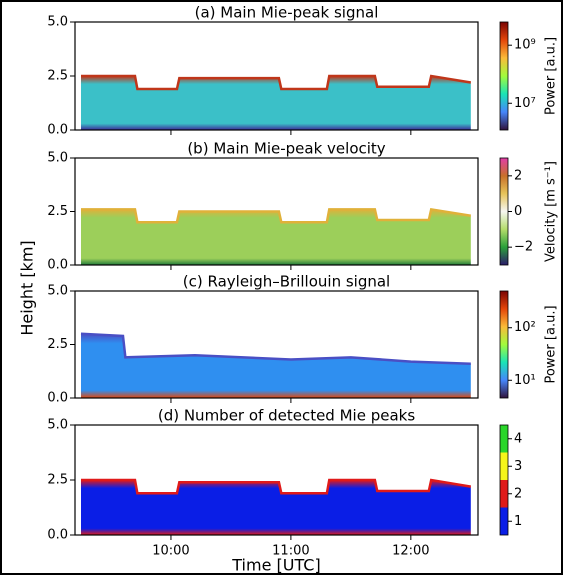 This screenshot has width=563, height=575. Describe the element at coordinates (525, 45) in the screenshot. I see `colorbar-tick-label: 10⁹` at that location.